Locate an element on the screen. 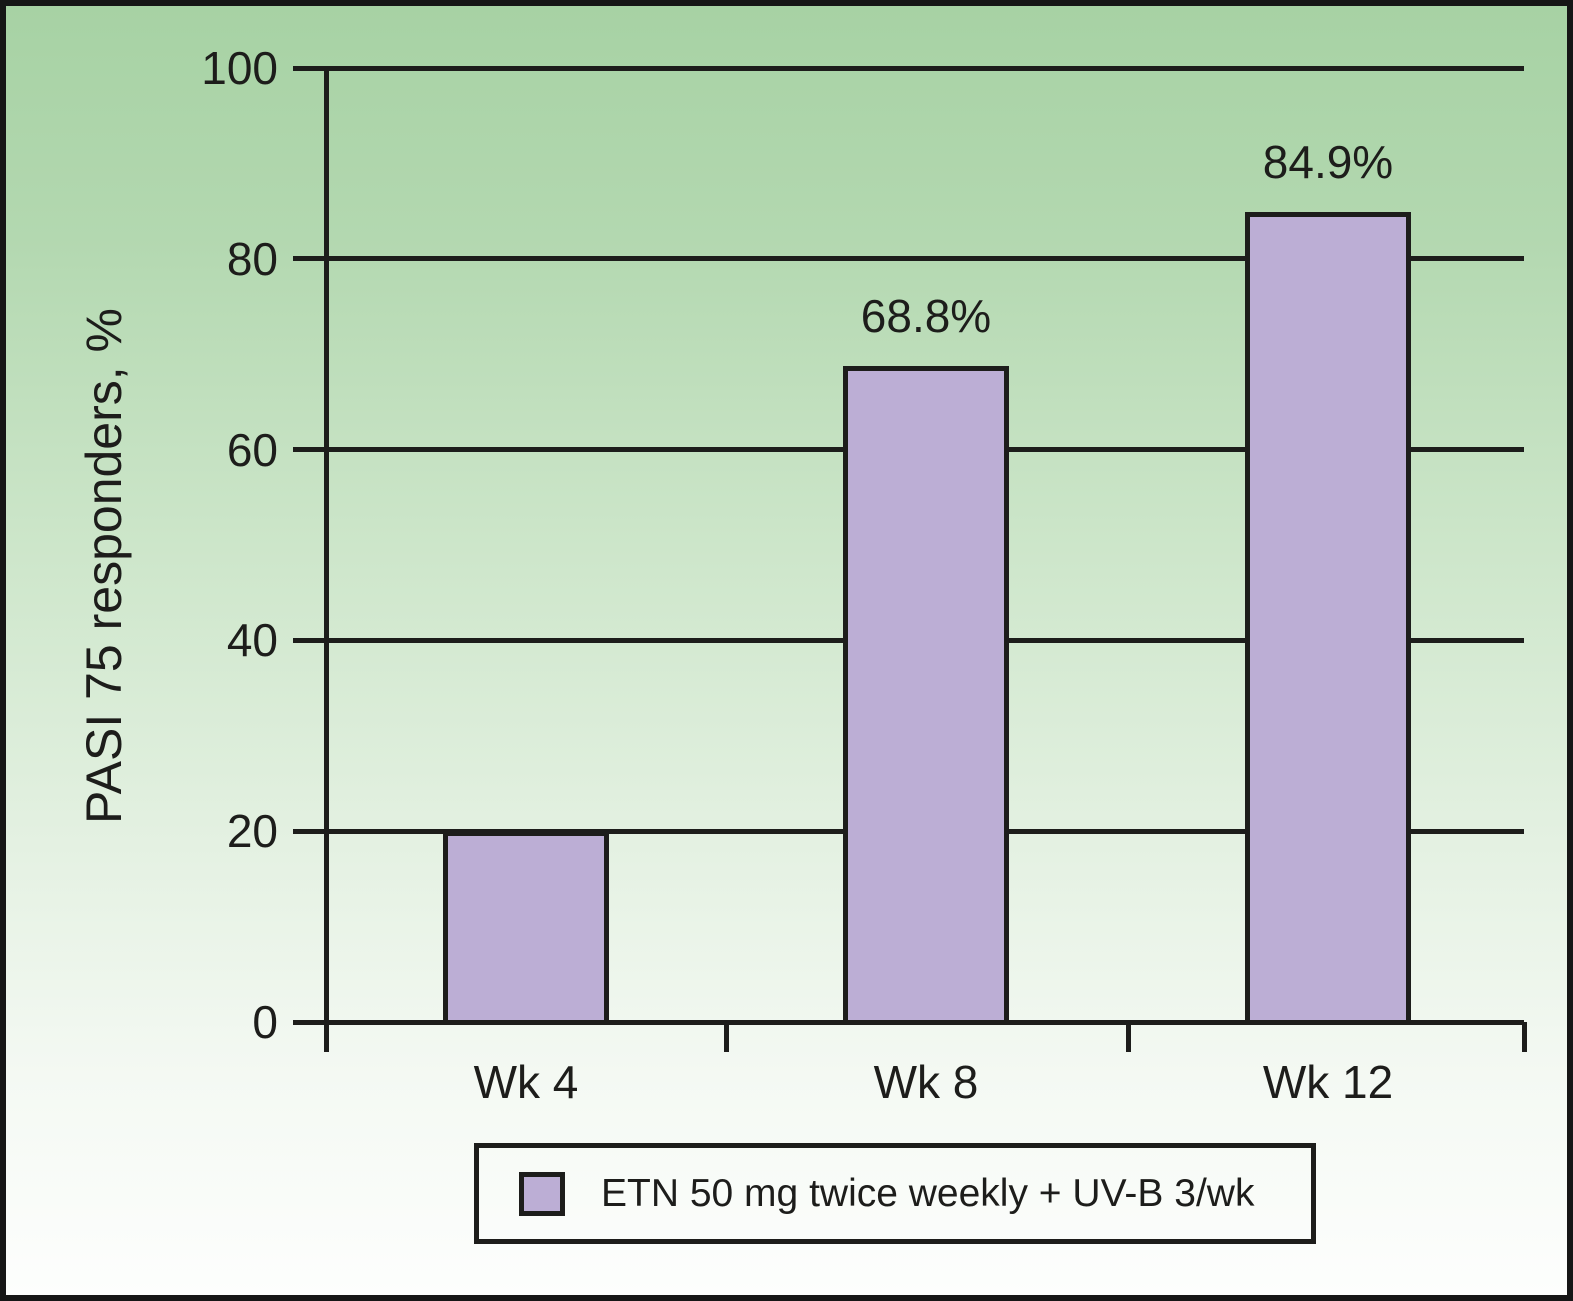  bar-value-label-wk-12: 84.9% is located at coordinates (1328, 162).